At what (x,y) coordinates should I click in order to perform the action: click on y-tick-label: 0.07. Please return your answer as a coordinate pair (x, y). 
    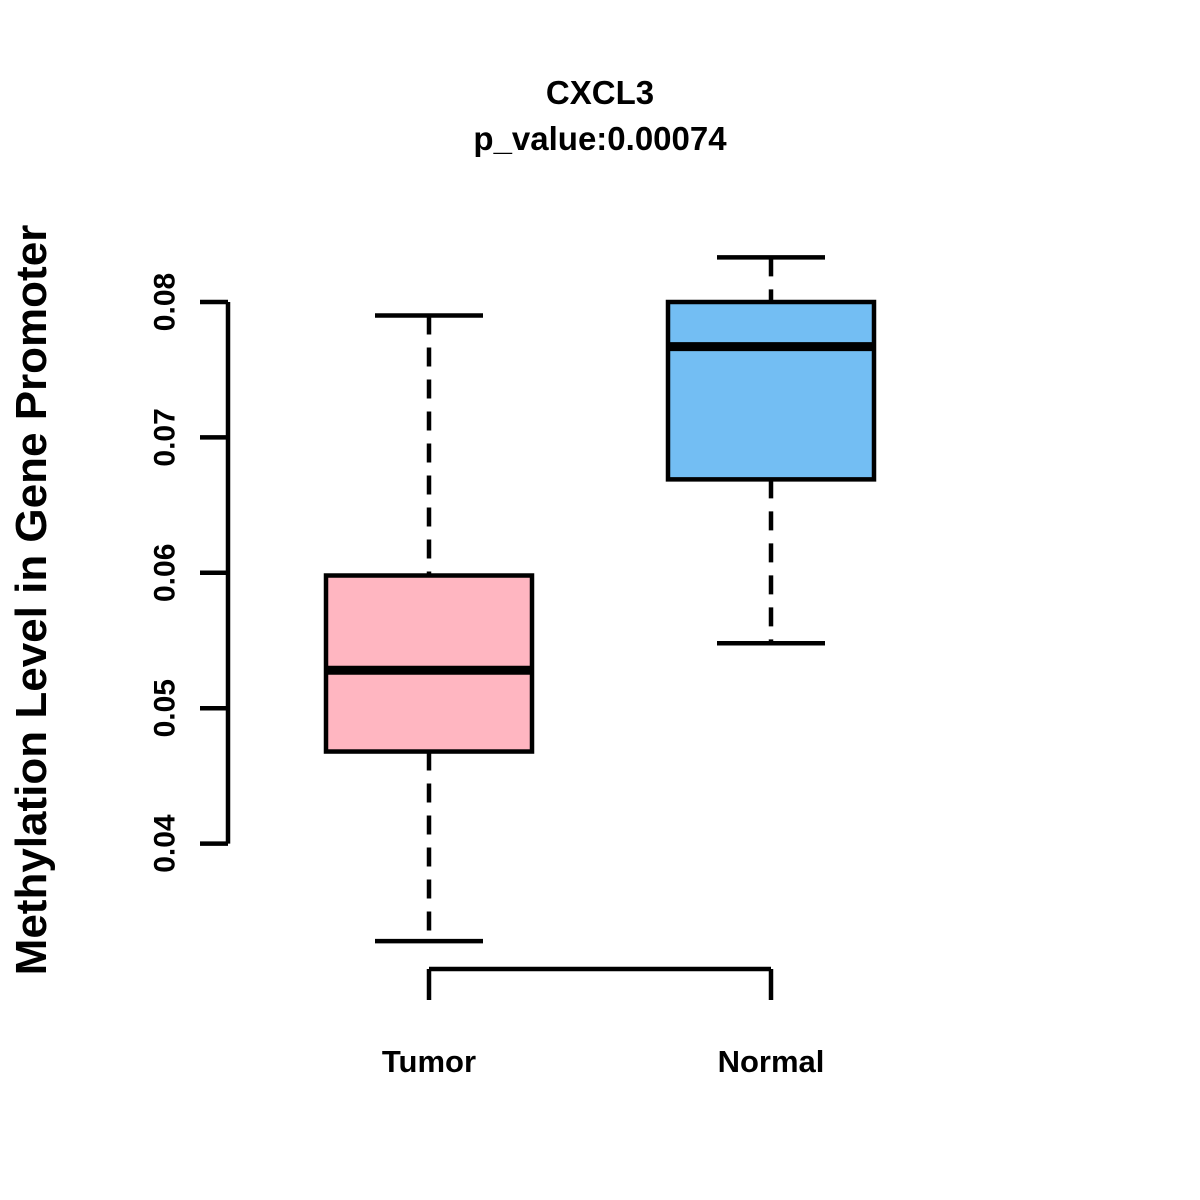
    Looking at the image, I should click on (165, 437).